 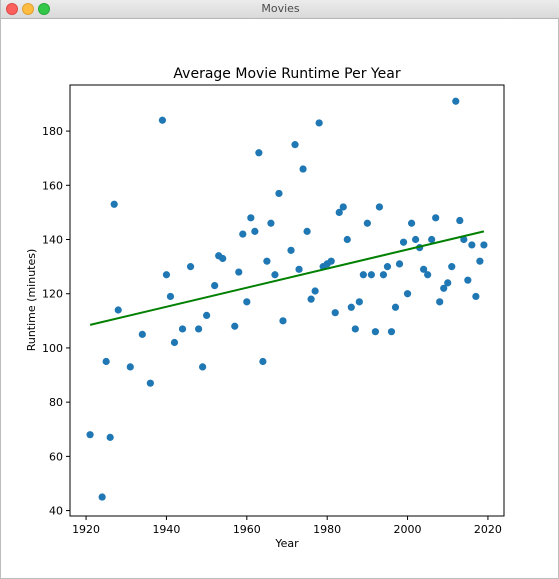 I want to click on x-tick-label: 1920, so click(x=86, y=529).